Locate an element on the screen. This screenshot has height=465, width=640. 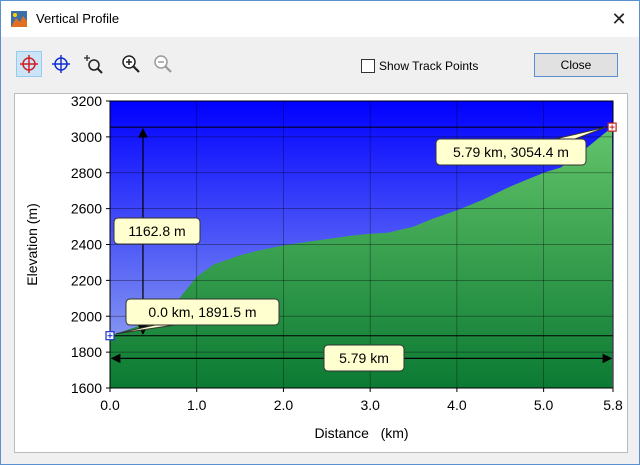
y-tick-label: 3200 is located at coordinates (86, 101).